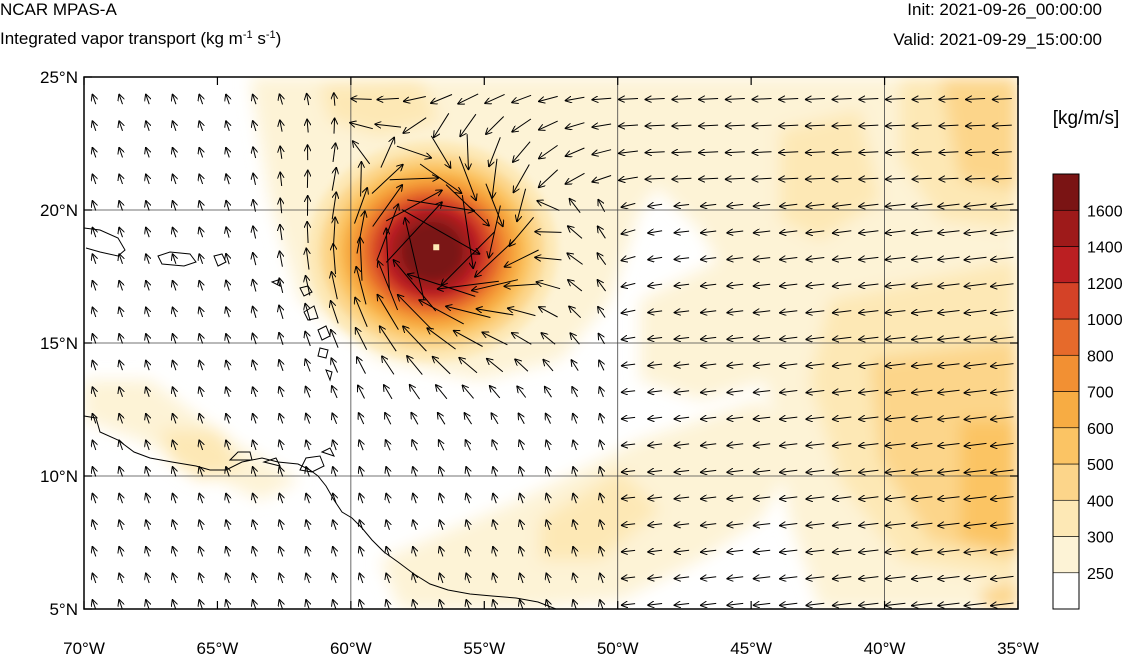 The width and height of the screenshot is (1125, 659). I want to click on colorbar-swatch, so click(1066, 410).